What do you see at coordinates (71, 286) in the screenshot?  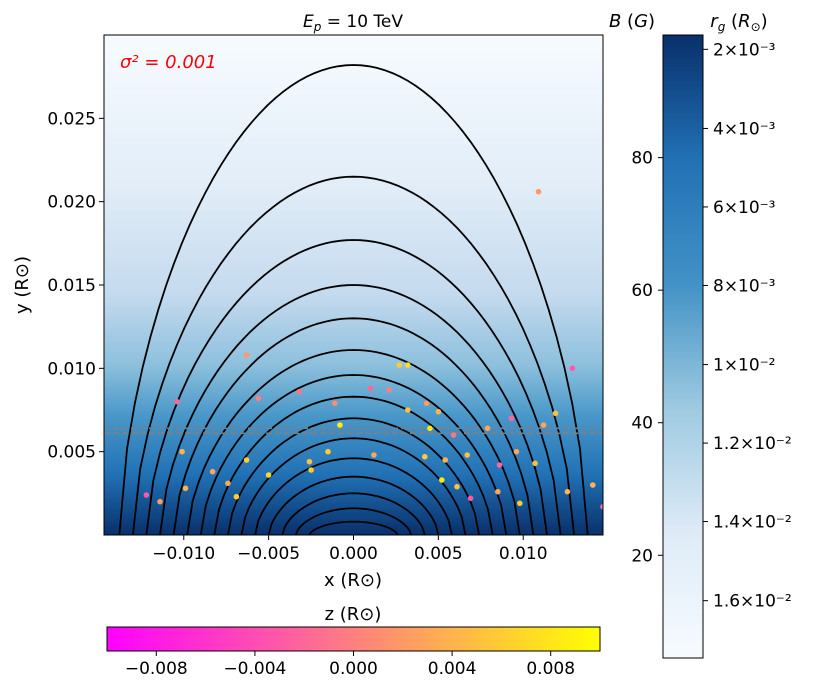 I see `y-tick-label: 0.015` at bounding box center [71, 286].